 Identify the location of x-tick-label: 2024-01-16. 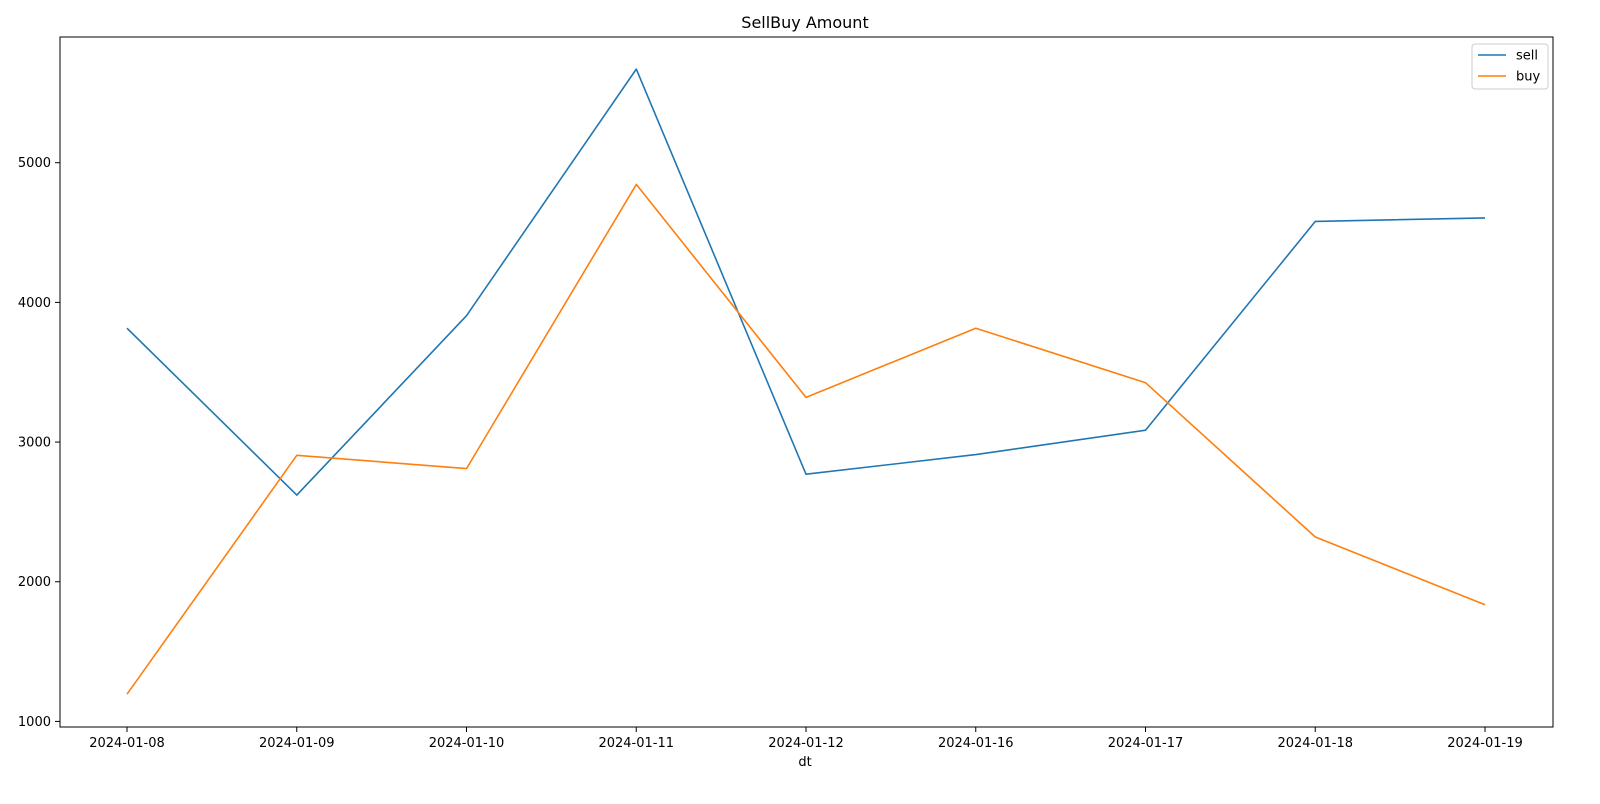
(976, 743).